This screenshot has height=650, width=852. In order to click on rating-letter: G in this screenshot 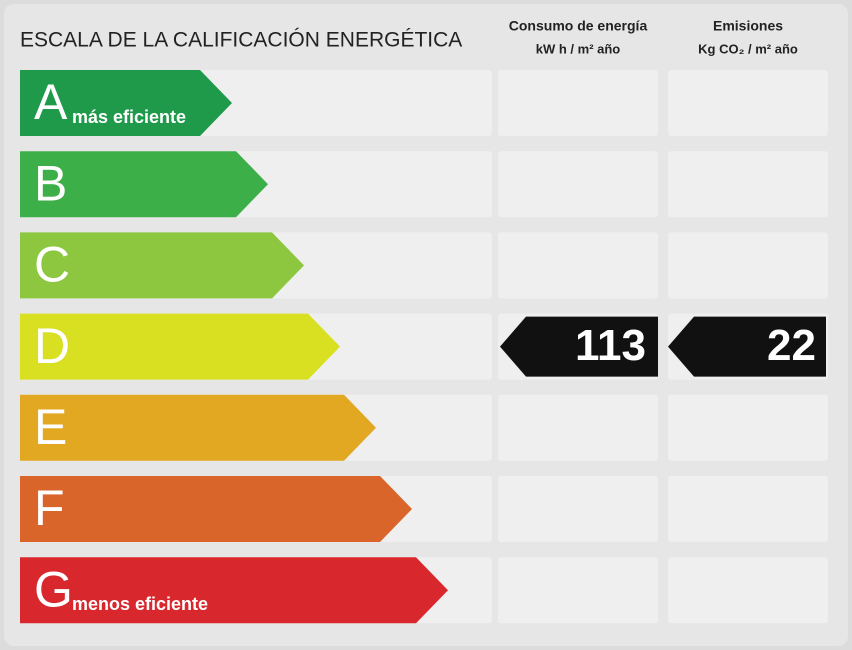, I will do `click(53, 589)`.